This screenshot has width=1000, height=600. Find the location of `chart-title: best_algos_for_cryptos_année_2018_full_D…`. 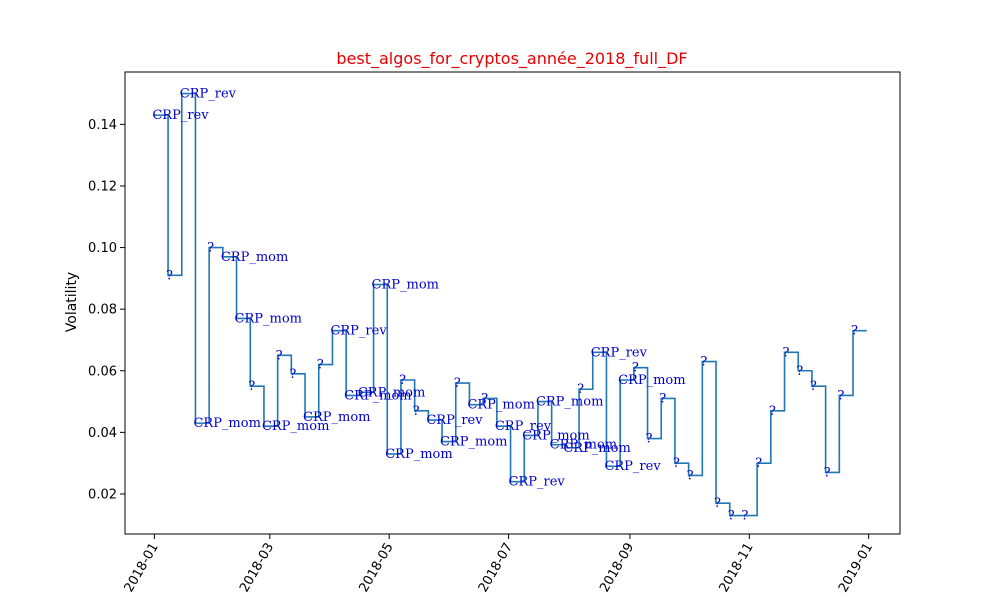

chart-title: best_algos_for_cryptos_année_2018_full_D… is located at coordinates (511, 59).